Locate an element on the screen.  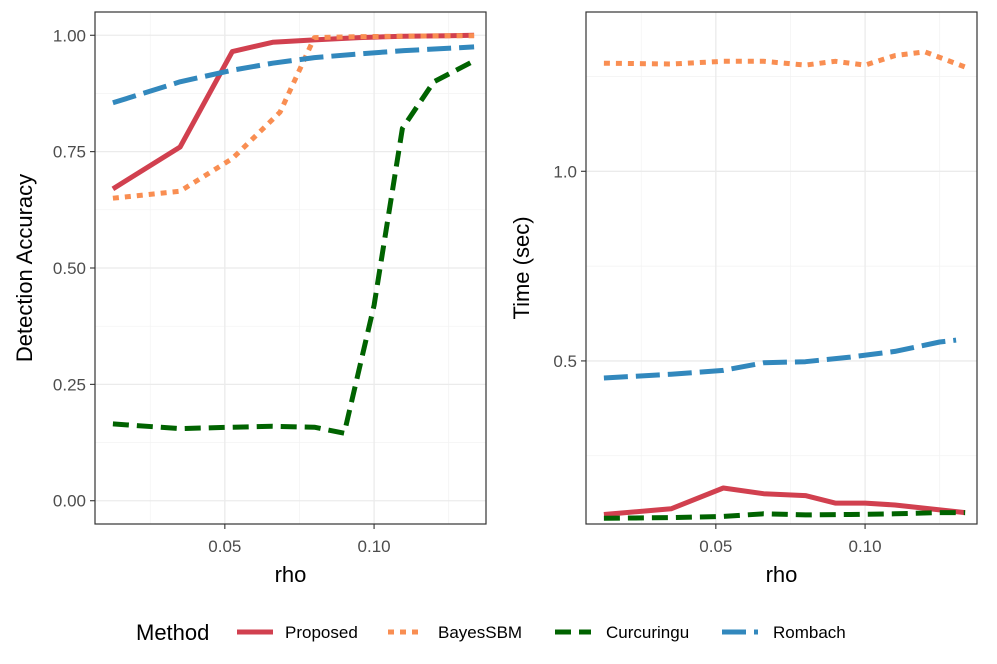
accuracy-ytick-label: 1.00 is located at coordinates (69, 35).